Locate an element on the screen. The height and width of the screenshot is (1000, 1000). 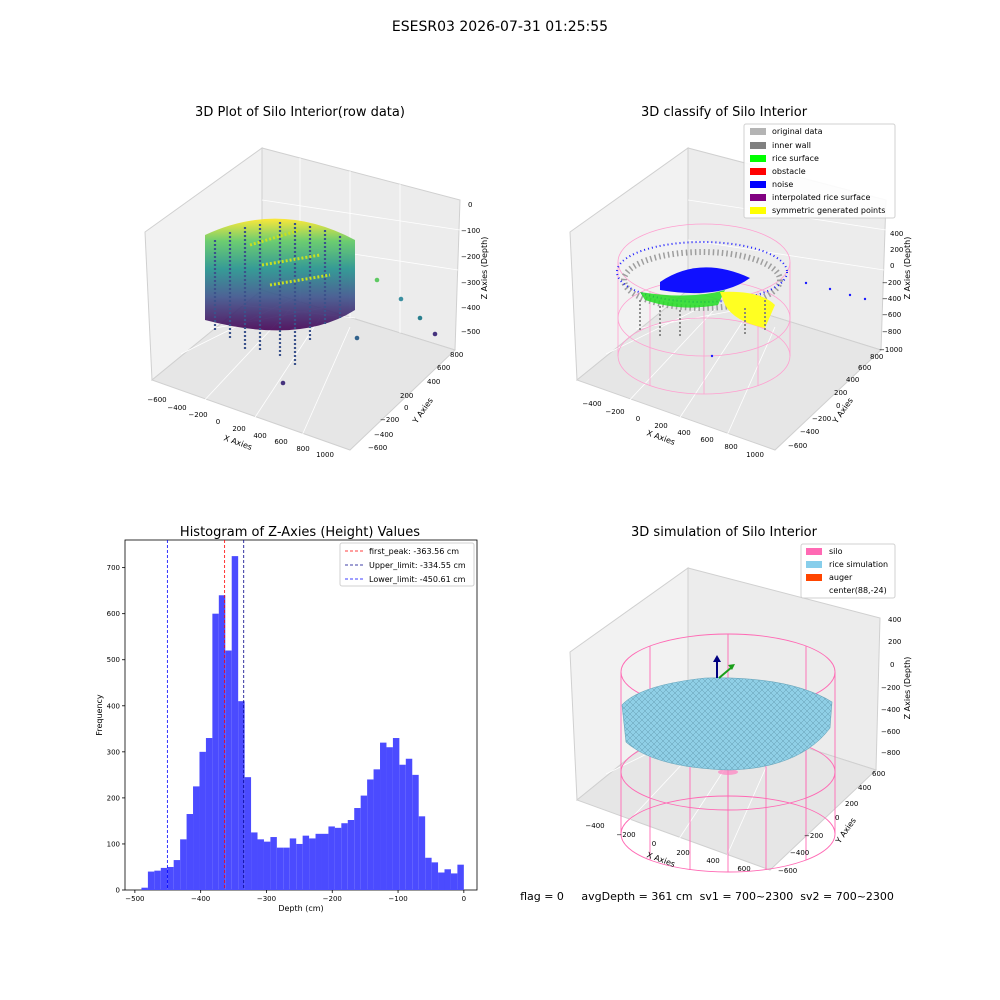
classify-original-points is located at coordinates (702, 280).